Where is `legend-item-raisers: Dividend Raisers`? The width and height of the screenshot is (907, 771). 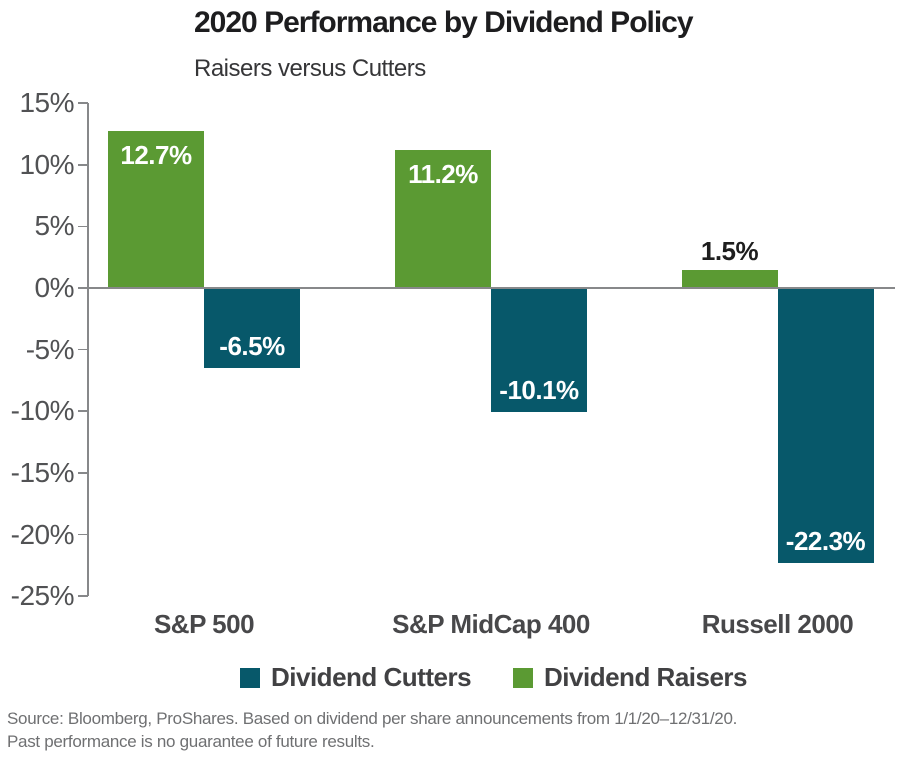
legend-item-raisers: Dividend Raisers is located at coordinates (630, 677).